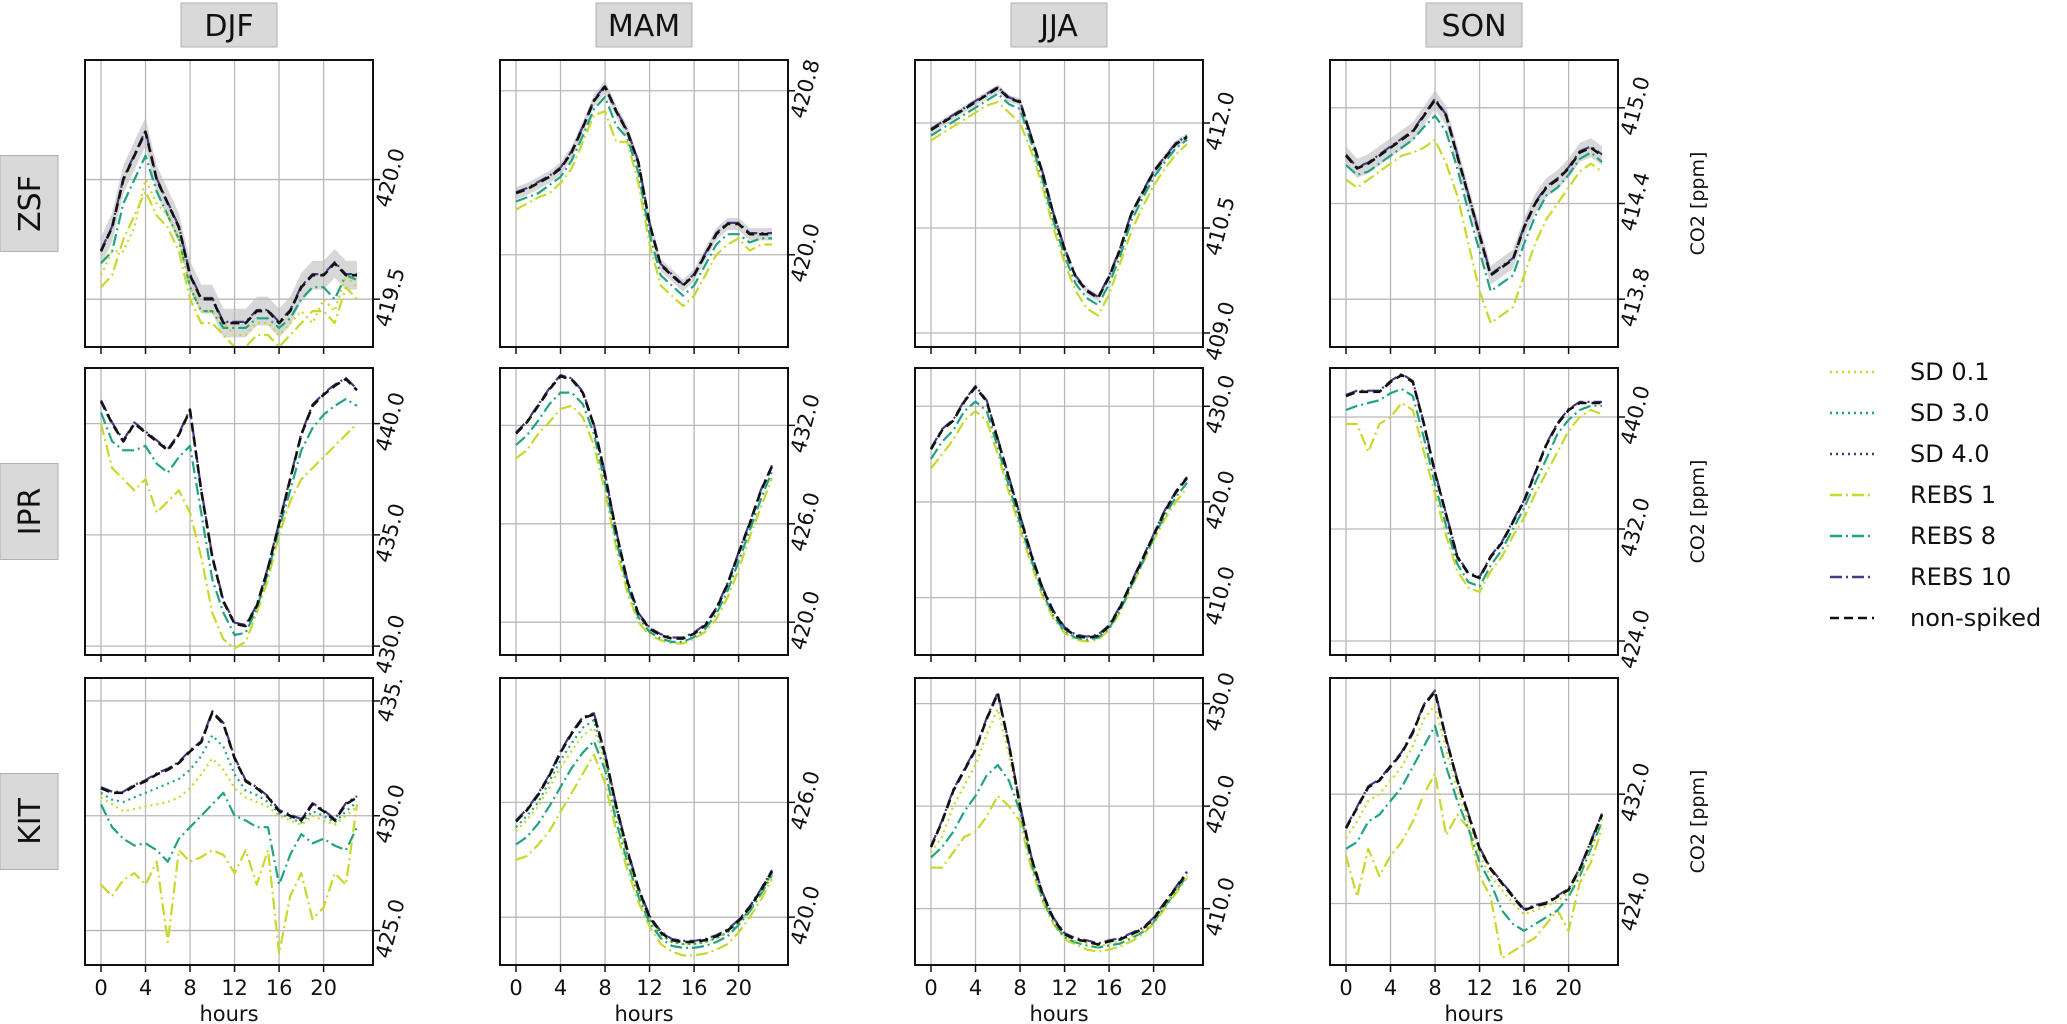 The width and height of the screenshot is (2067, 1024). I want to click on panel-kit-mam: 0 4 8 12 16 20 hours 420.0 426.0, so click(662, 850).